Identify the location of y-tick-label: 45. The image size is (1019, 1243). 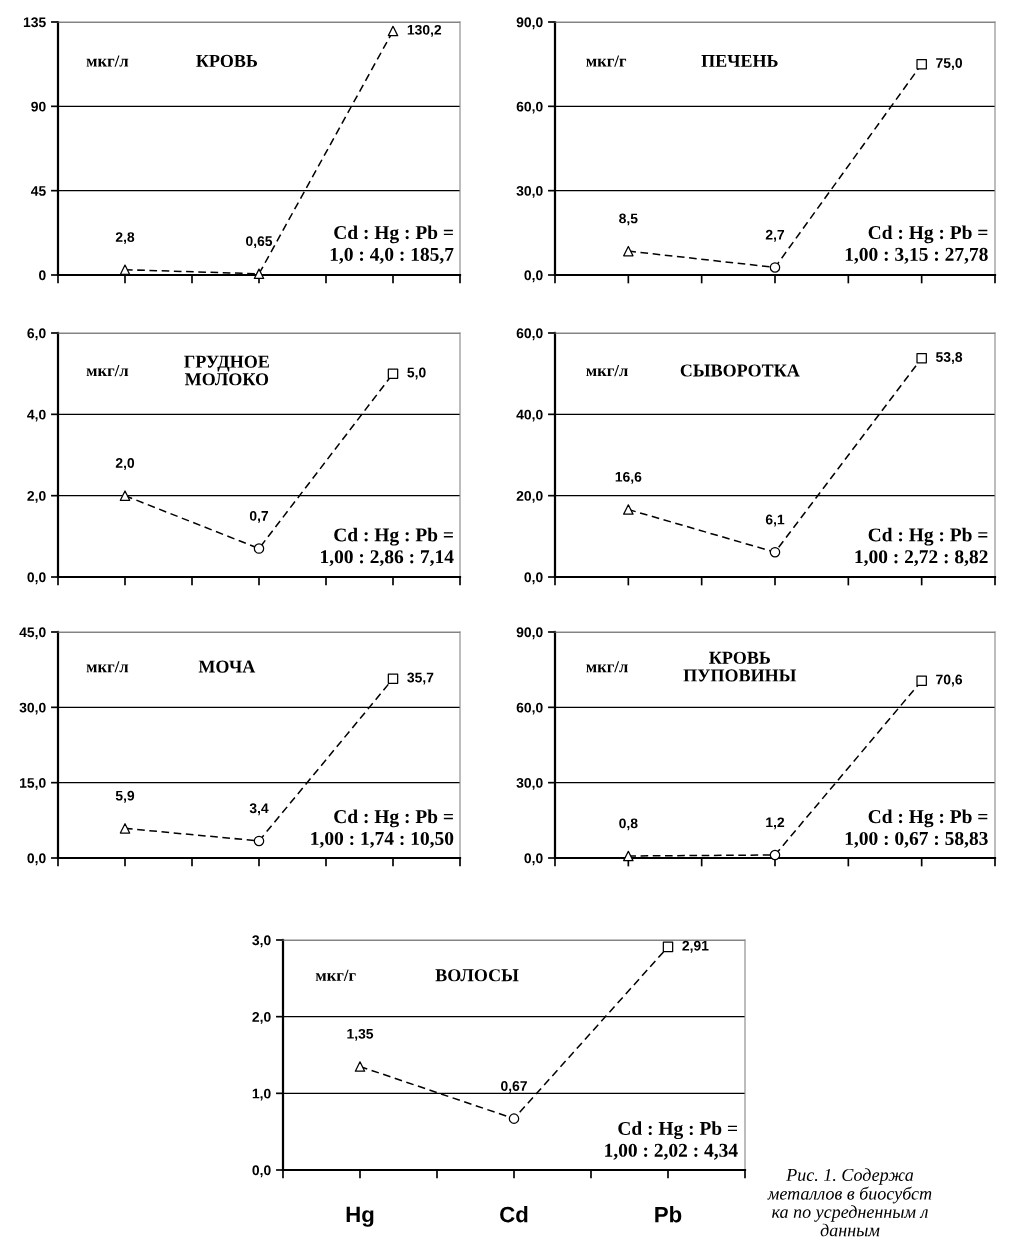
(38, 191).